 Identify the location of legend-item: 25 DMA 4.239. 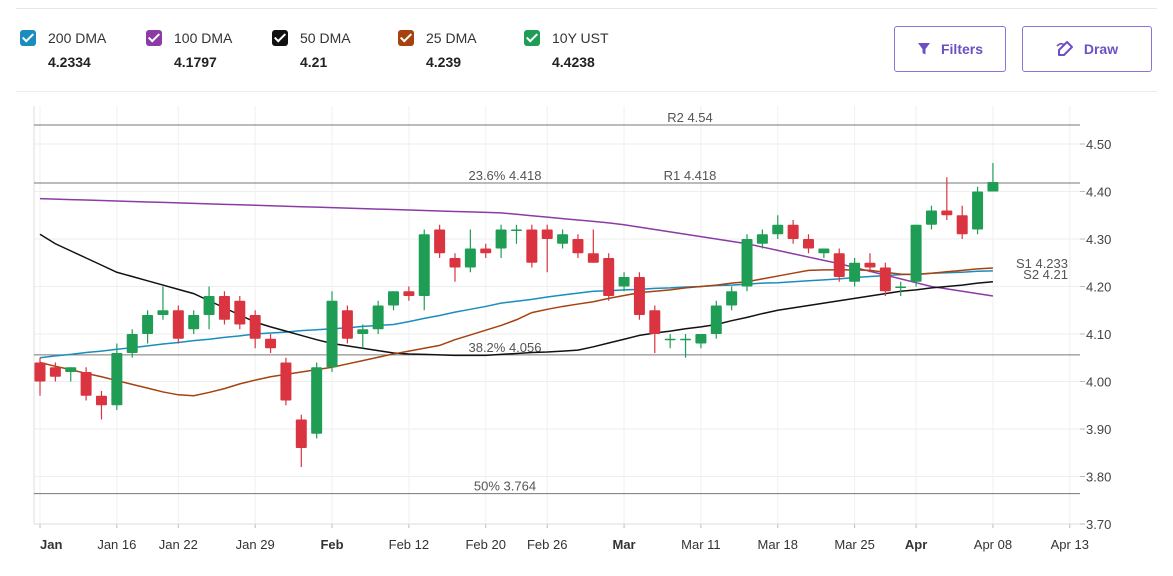
(461, 52).